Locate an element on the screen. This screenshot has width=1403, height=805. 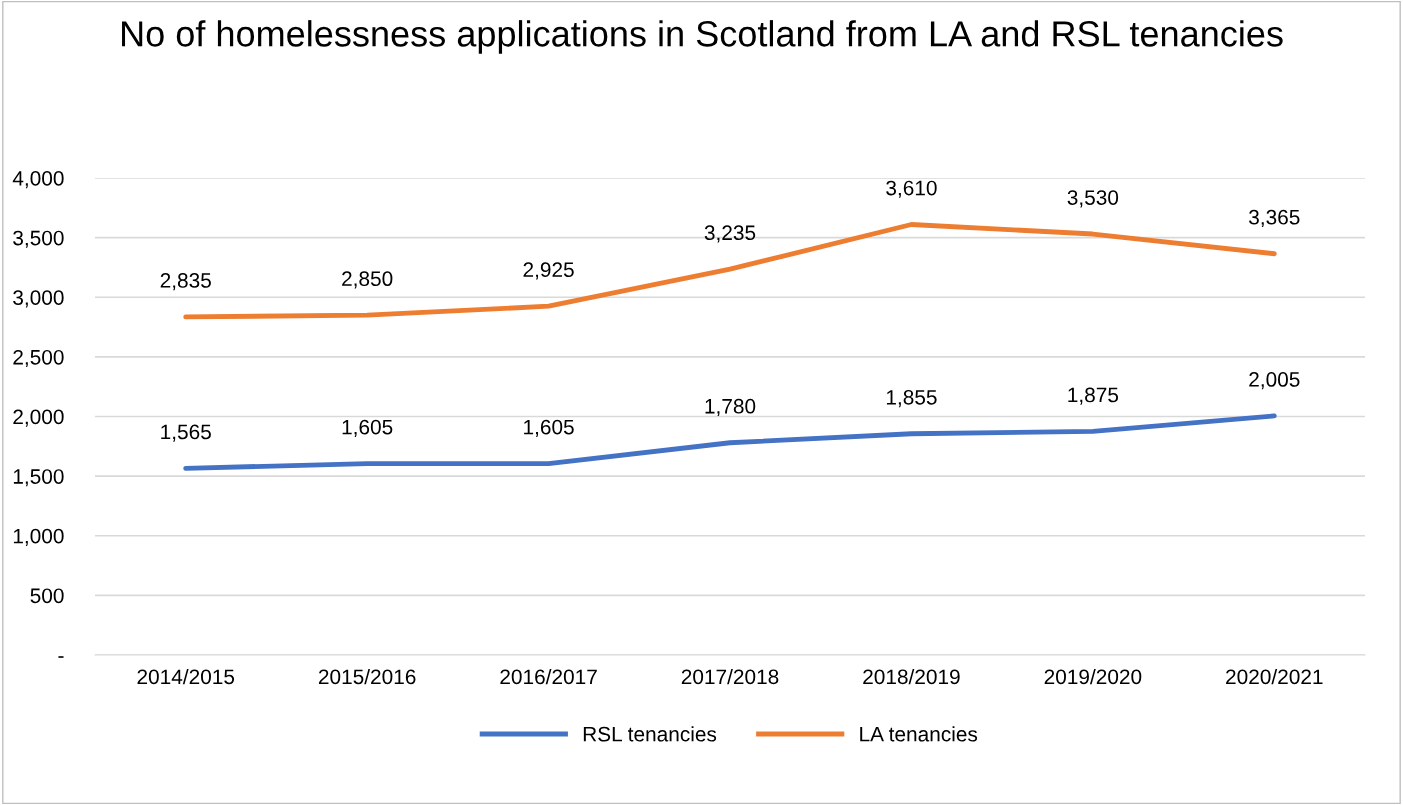
data-label: 2,850 is located at coordinates (367, 280).